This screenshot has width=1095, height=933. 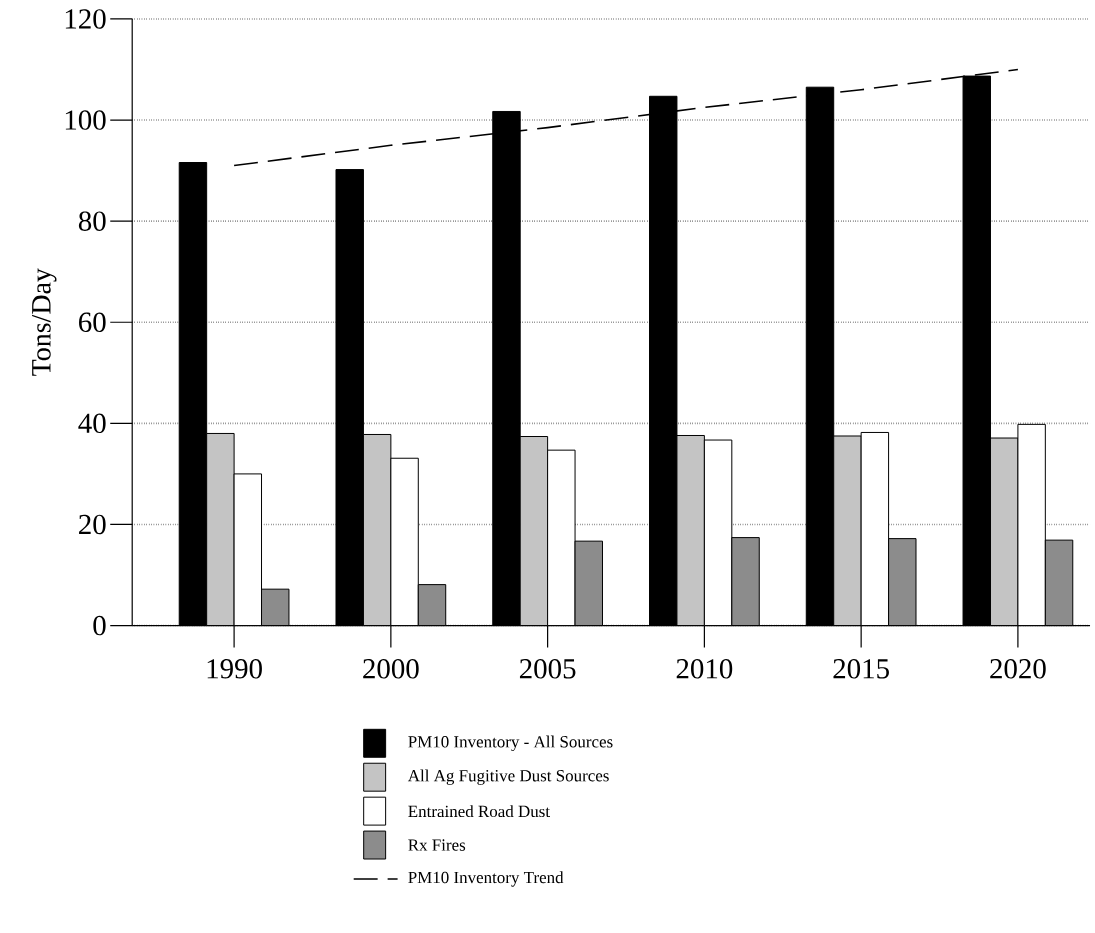 I want to click on x-tick-label: 2015, so click(x=861, y=669).